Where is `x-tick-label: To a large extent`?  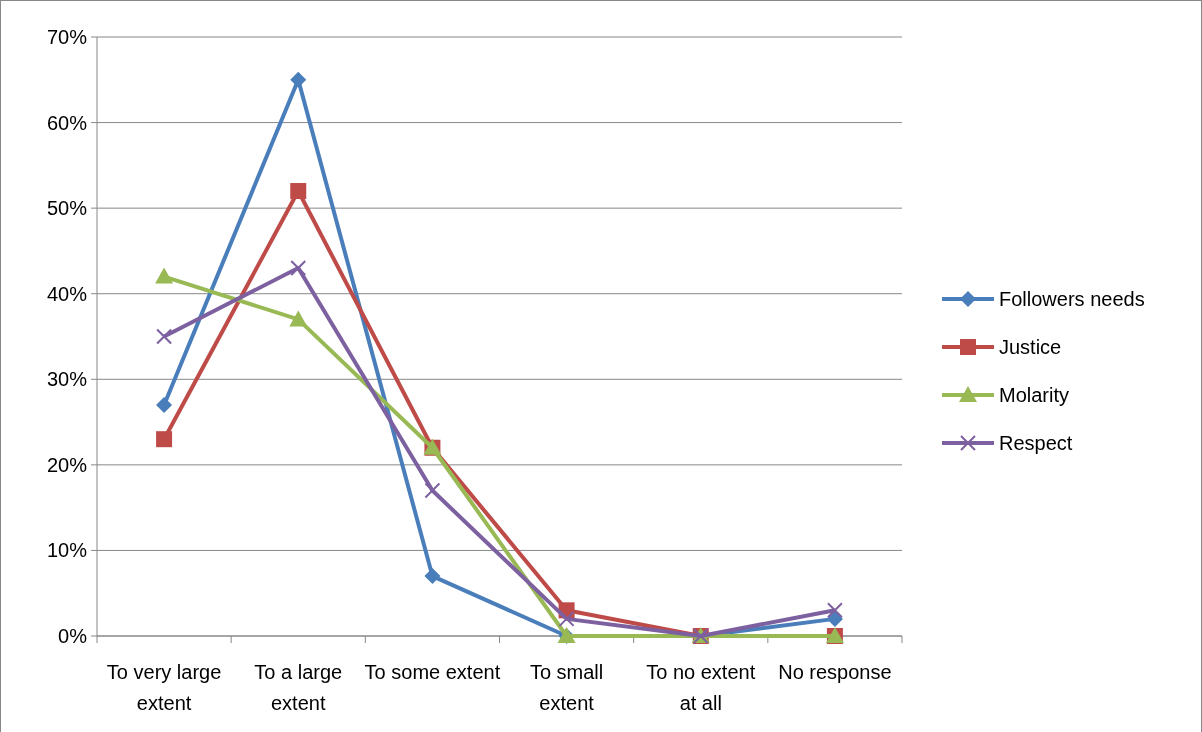 x-tick-label: To a large extent is located at coordinates (298, 687).